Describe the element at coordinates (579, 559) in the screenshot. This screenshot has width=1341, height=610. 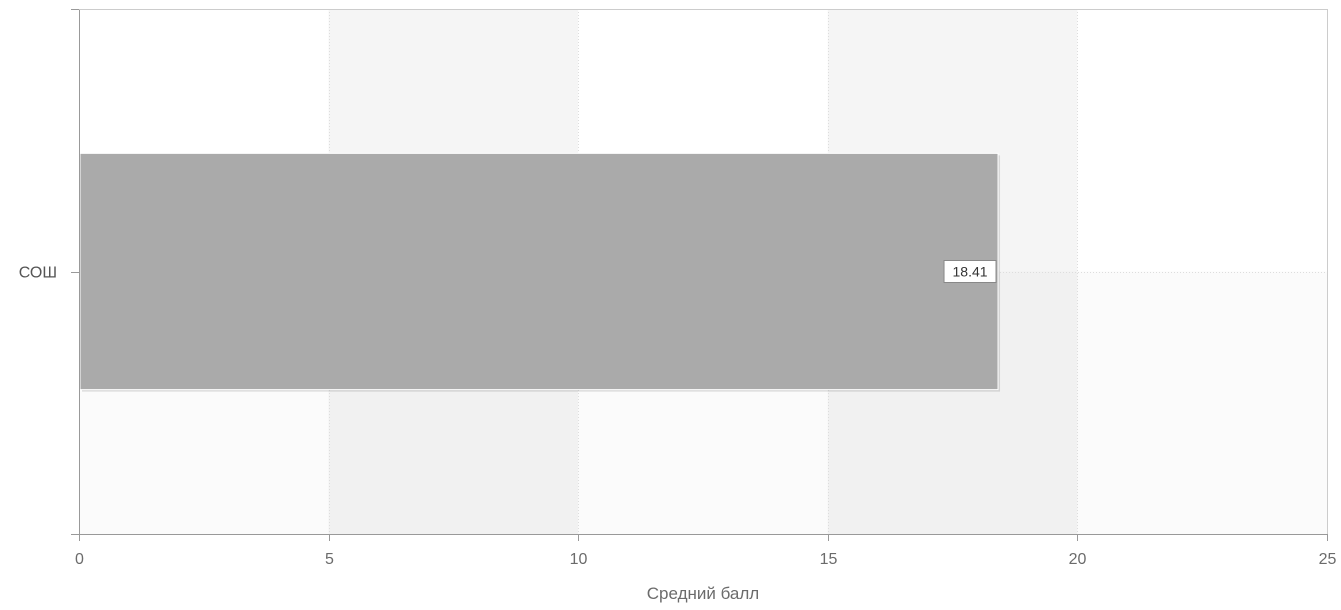
I see `x-tick-label: 10` at that location.